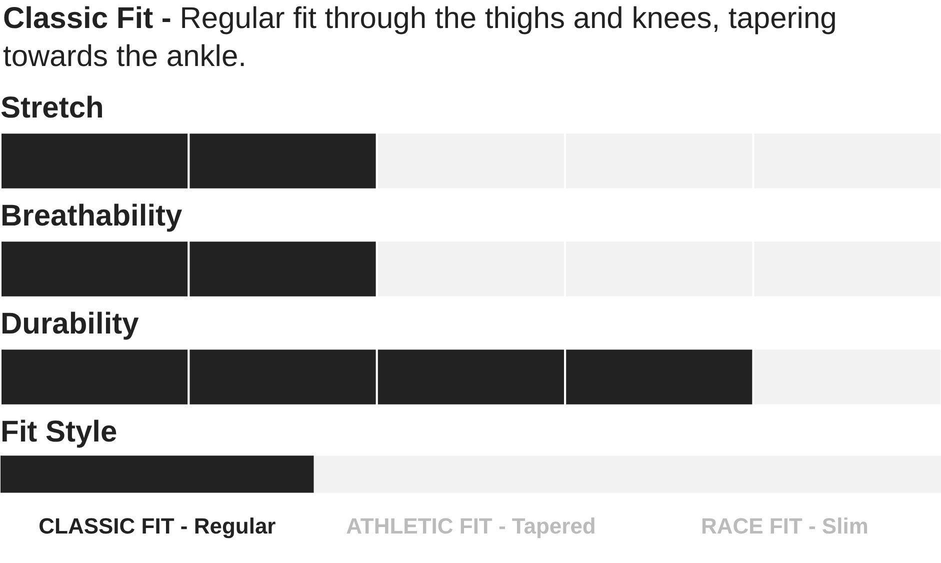 The image size is (941, 563). Describe the element at coordinates (471, 525) in the screenshot. I see `text: ATHLETIC FIT - Tapered` at that location.